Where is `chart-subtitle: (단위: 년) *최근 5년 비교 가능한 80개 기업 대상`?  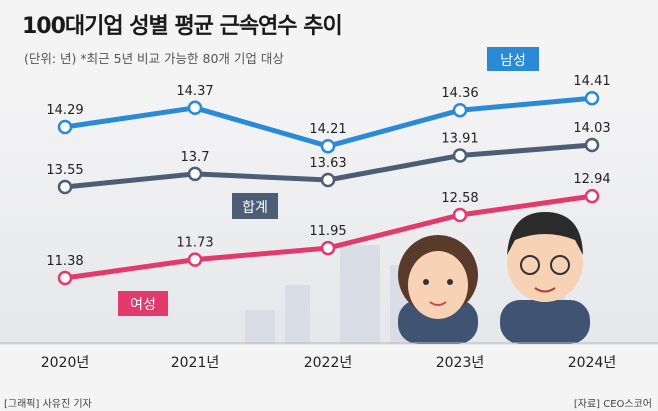 chart-subtitle: (단위: 년) *최근 5년 비교 가능한 80개 기업 대상 is located at coordinates (154, 58).